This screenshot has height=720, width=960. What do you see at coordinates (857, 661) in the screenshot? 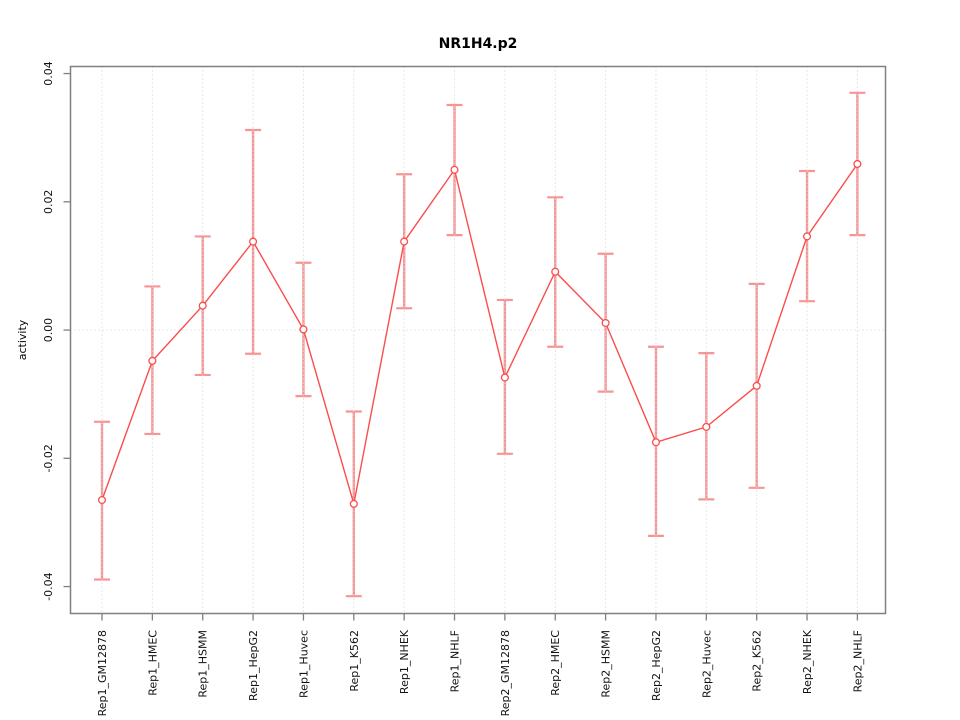
I see `x-tick-label: Rep2_NHLF` at bounding box center [857, 661].